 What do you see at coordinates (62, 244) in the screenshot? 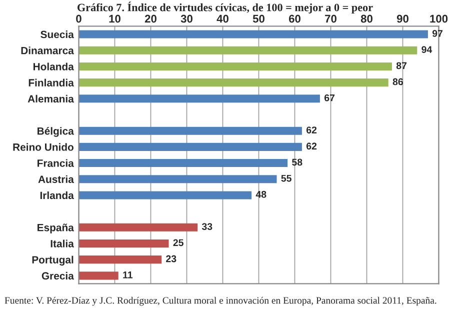
I see `y-tick-label: Italia` at bounding box center [62, 244].